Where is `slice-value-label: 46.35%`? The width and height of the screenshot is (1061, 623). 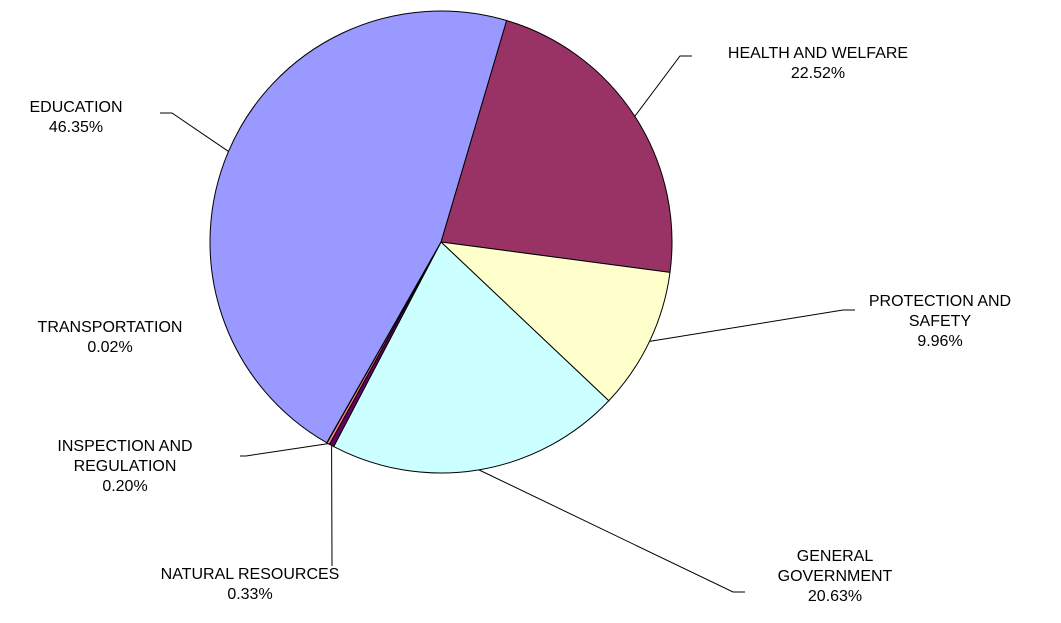 slice-value-label: 46.35% is located at coordinates (76, 127).